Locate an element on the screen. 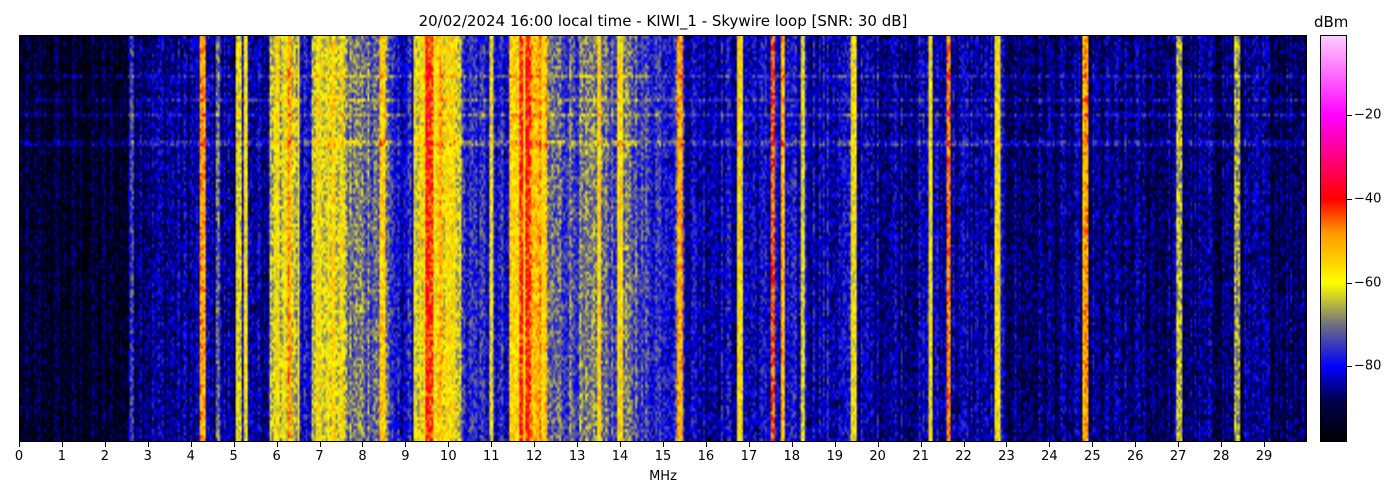 This screenshot has width=1400, height=500. colorbar-label: dBm is located at coordinates (1331, 22).